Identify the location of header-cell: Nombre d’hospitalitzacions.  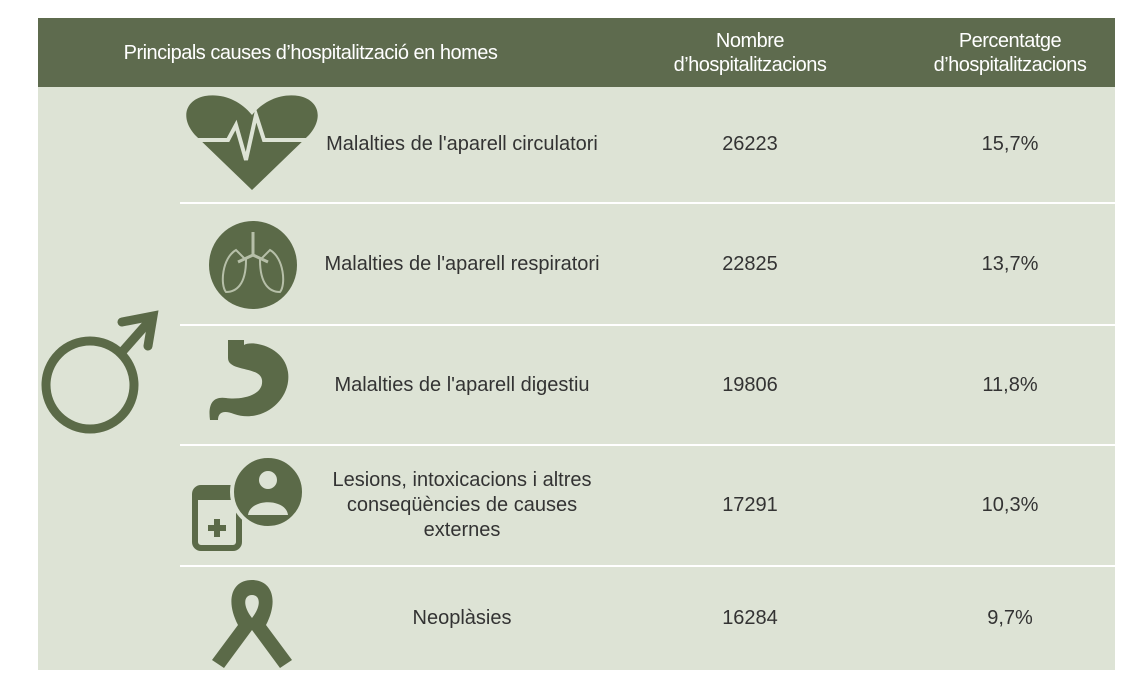
(750, 52).